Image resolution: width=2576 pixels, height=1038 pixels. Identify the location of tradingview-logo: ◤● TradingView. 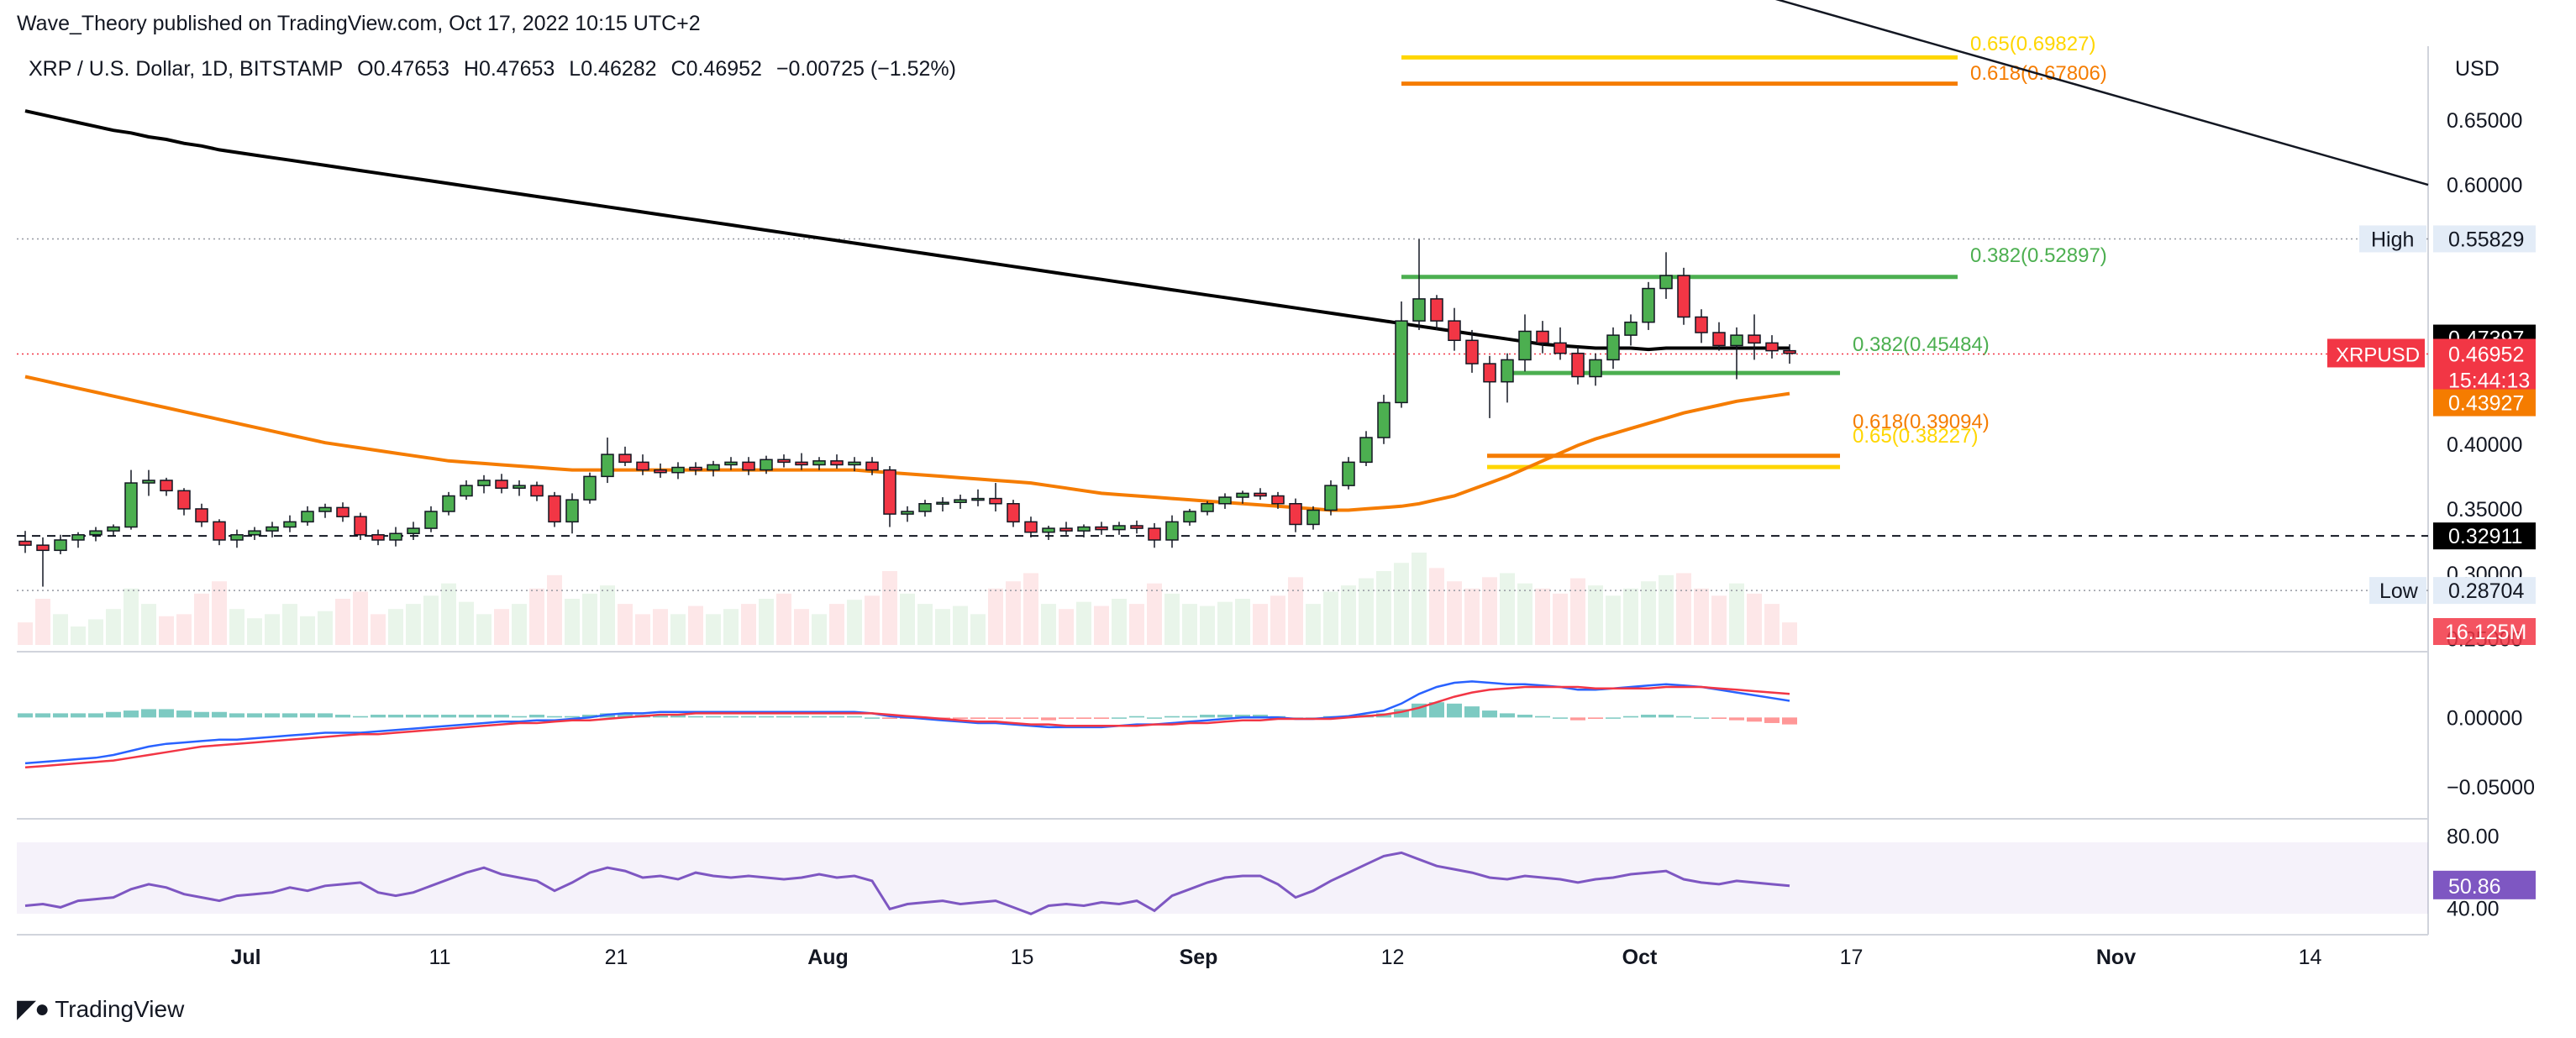
(100, 1009).